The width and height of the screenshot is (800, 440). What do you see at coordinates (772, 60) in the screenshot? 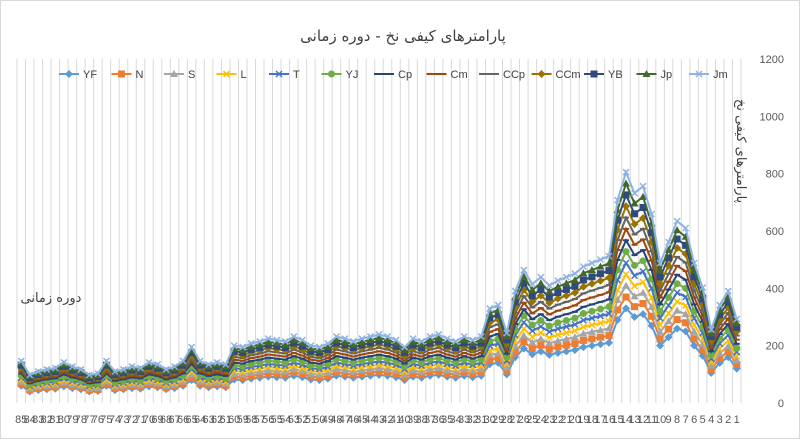
I see `y-tick-label: 1200` at bounding box center [772, 60].